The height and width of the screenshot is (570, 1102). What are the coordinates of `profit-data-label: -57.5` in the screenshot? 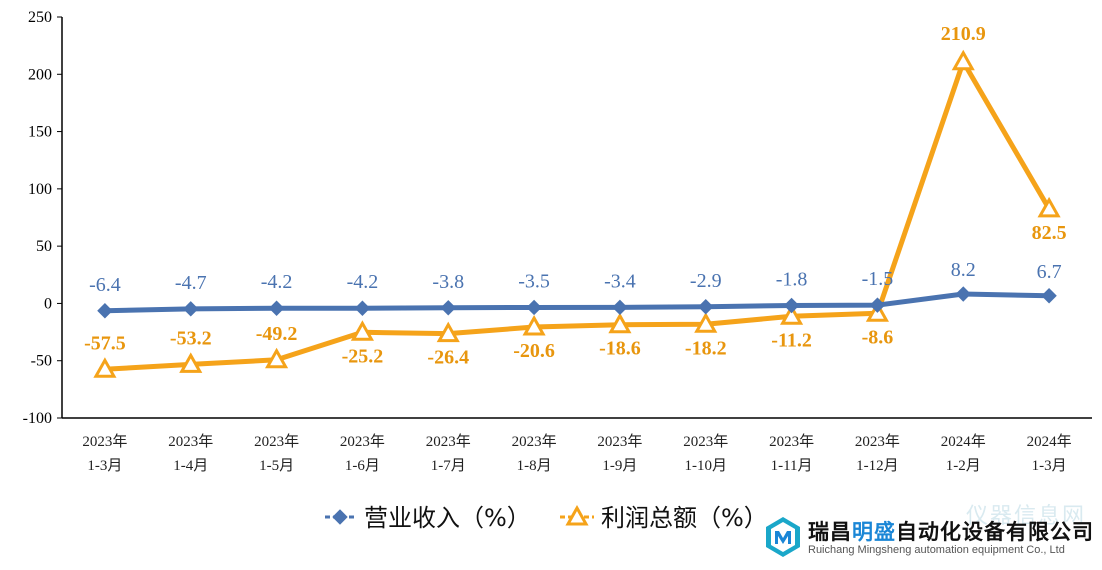 It's located at (105, 343).